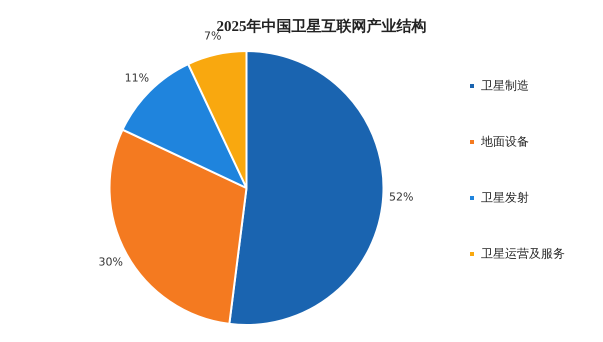  I want to click on data-label: 52%, so click(401, 197).